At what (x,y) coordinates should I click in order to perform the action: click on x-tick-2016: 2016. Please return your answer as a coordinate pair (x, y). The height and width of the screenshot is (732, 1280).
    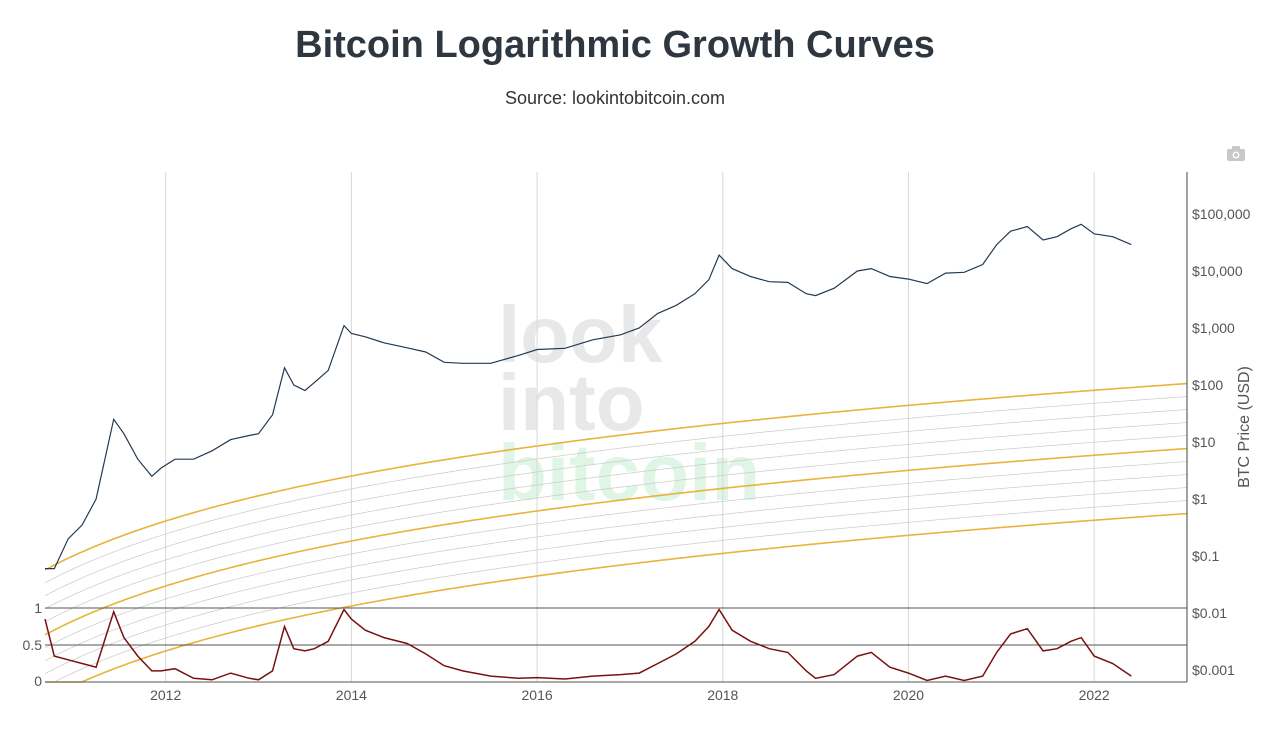
    Looking at the image, I should click on (537, 695).